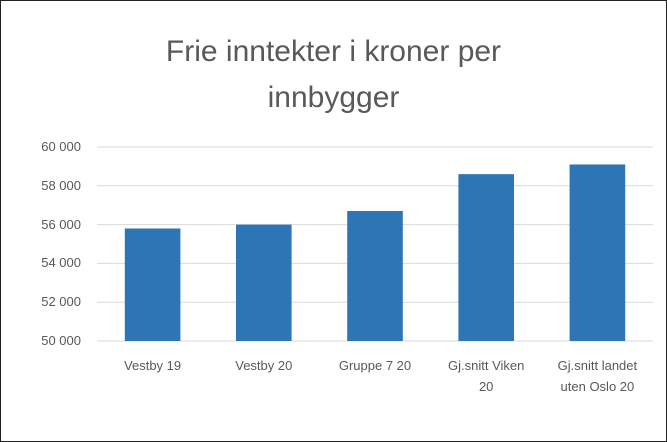 Image resolution: width=667 pixels, height=442 pixels. Describe the element at coordinates (61, 146) in the screenshot. I see `y-tick-label: 60 000` at that location.